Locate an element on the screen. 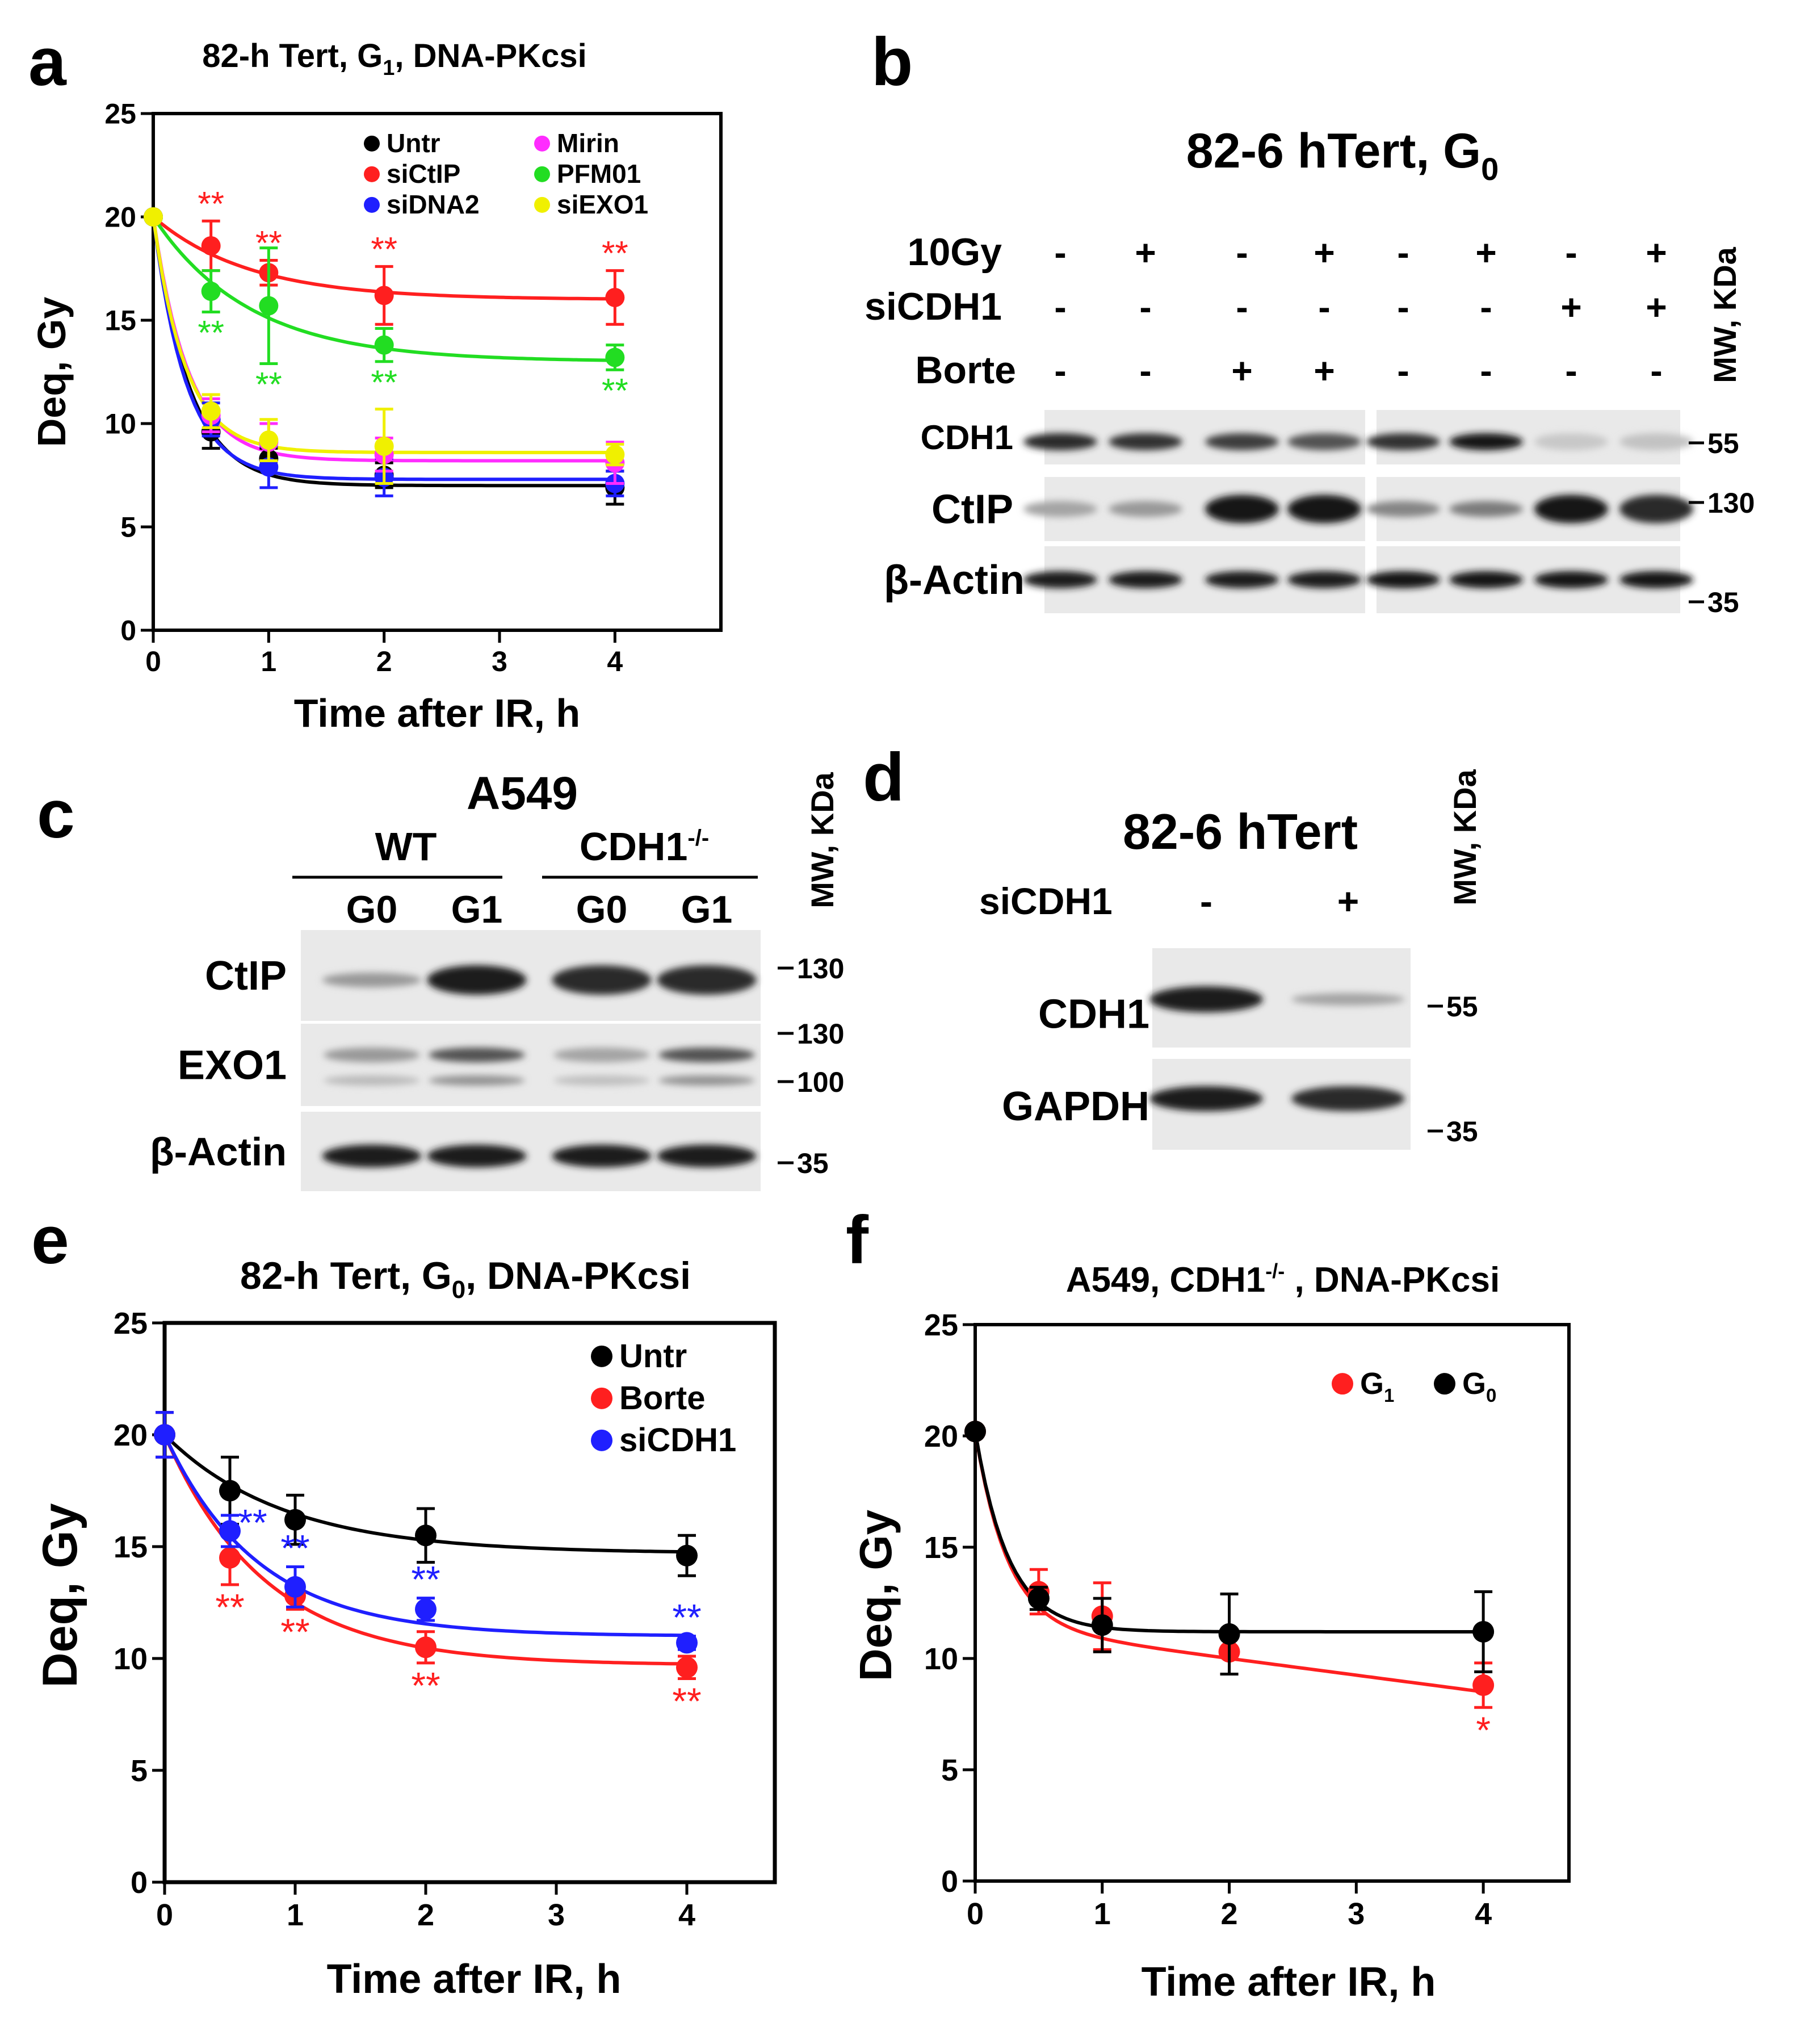  blot-d-row-gapdh-label: GAPDH is located at coordinates (1075, 1106).